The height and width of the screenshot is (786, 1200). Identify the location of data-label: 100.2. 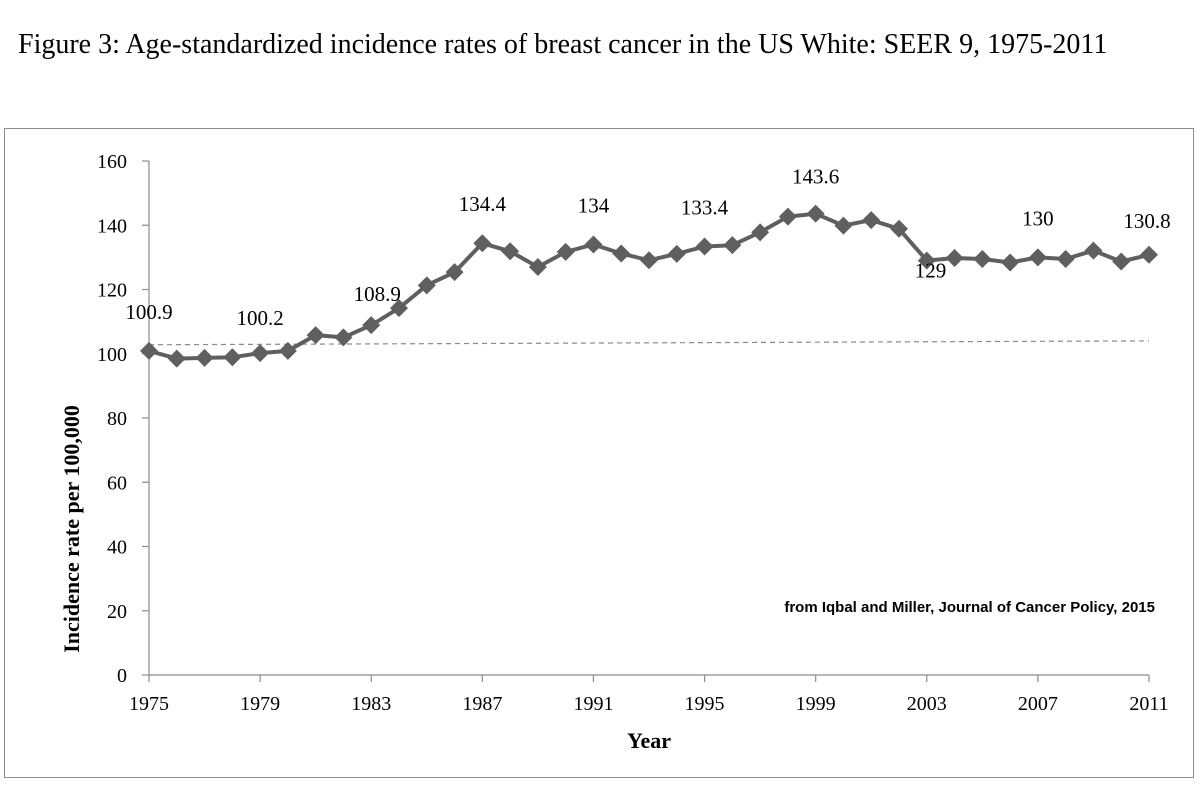
(259, 318).